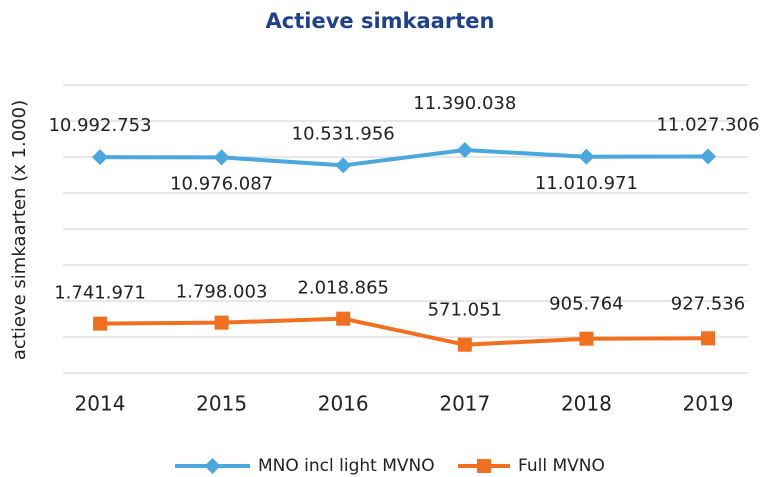  What do you see at coordinates (346, 466) in the screenshot?
I see `legend-label: MNO incl light MVNO` at bounding box center [346, 466].